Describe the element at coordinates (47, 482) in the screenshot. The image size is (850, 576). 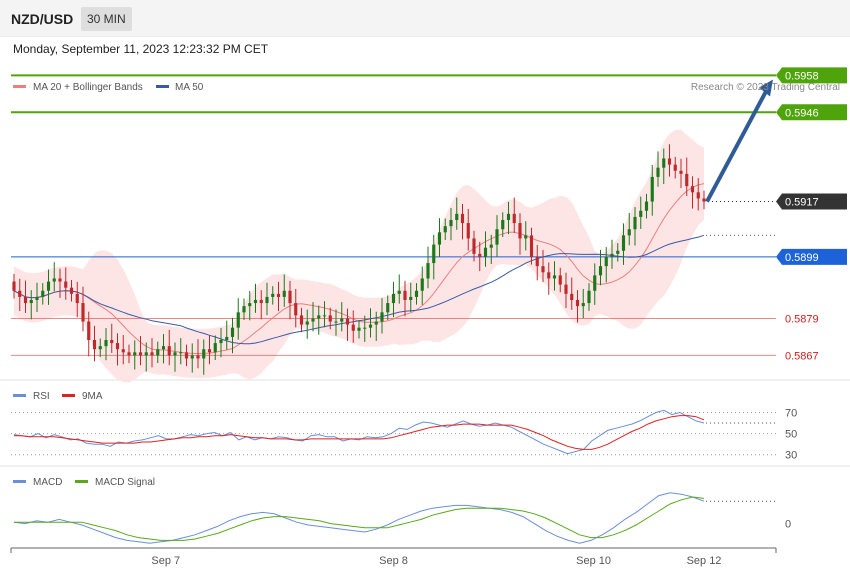
I see `legend-macd: MACD` at that location.